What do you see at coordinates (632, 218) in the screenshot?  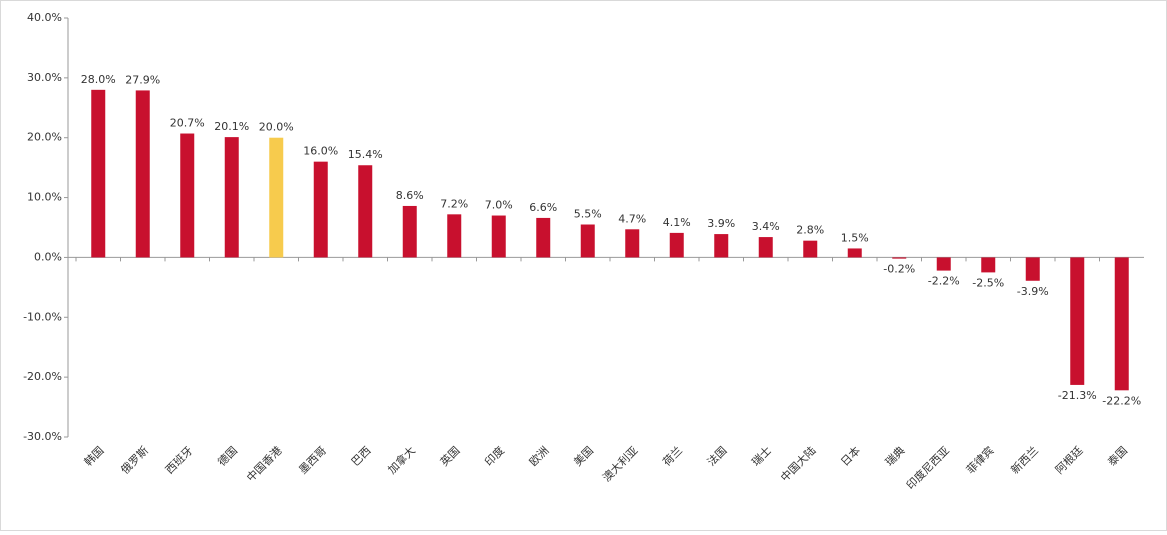 I see `value-label: 4.7%` at bounding box center [632, 218].